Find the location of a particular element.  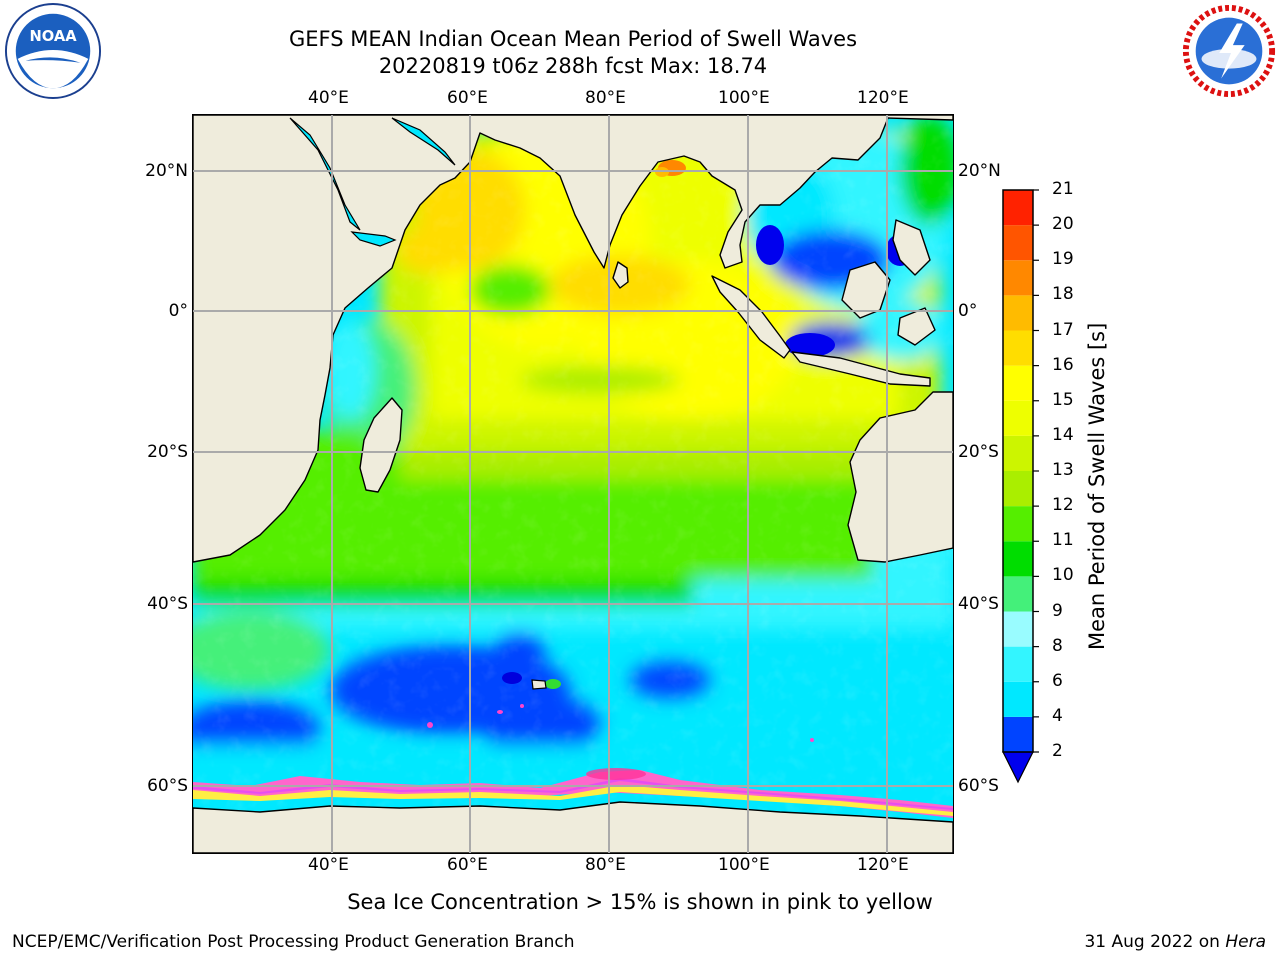

colorbar-tick-label: 20 is located at coordinates (1063, 224).